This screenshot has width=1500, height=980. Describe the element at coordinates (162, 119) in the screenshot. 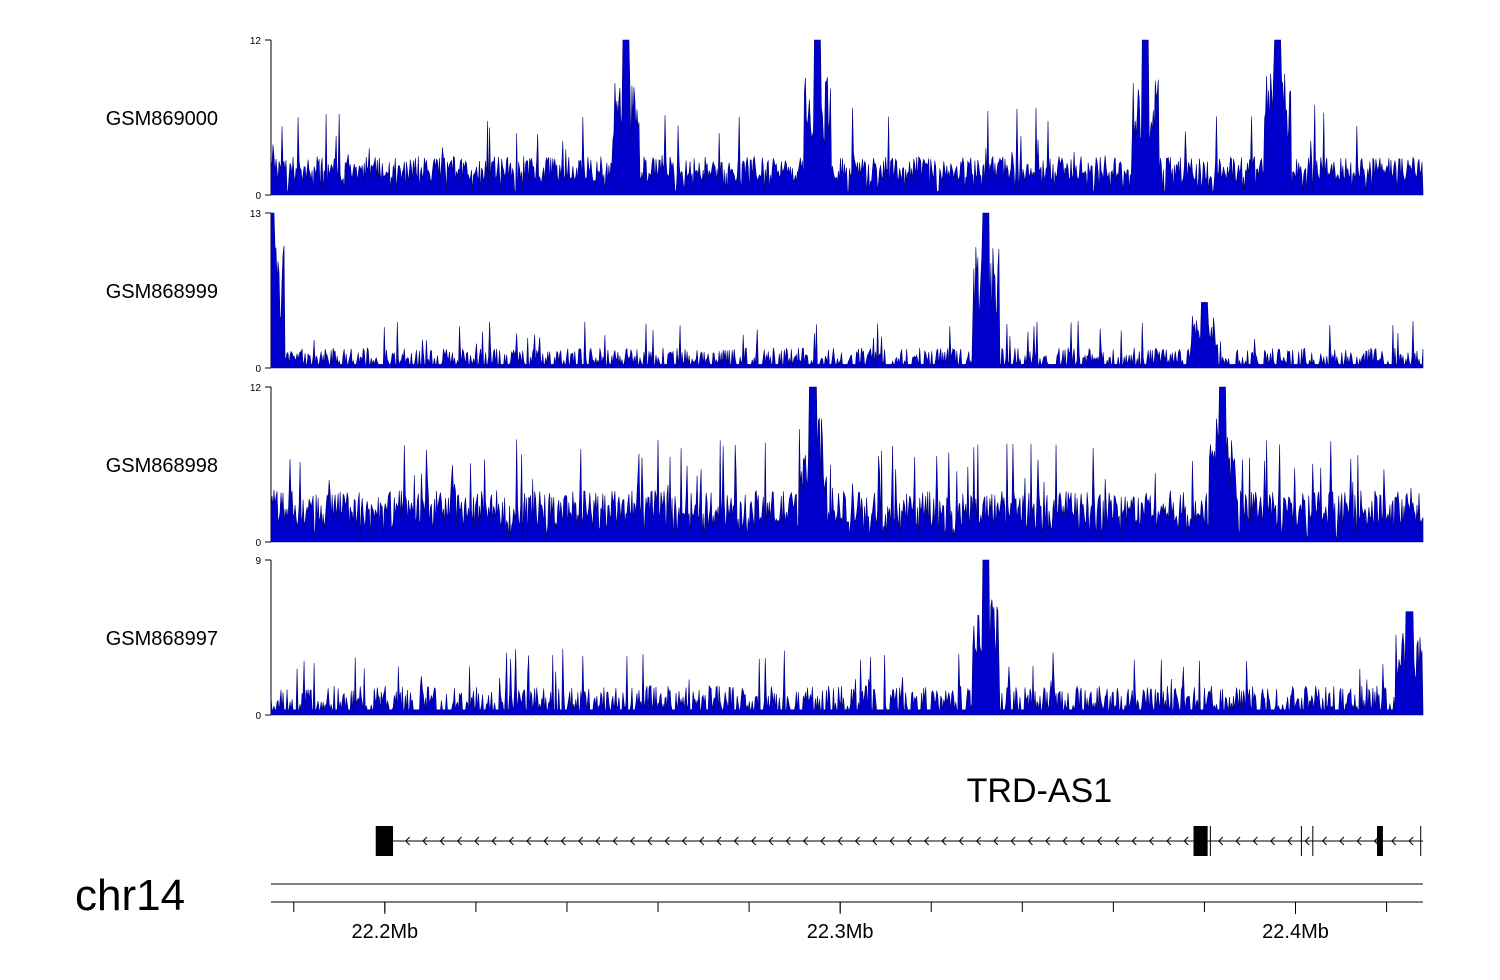

I see `track-label: GSM869000` at that location.